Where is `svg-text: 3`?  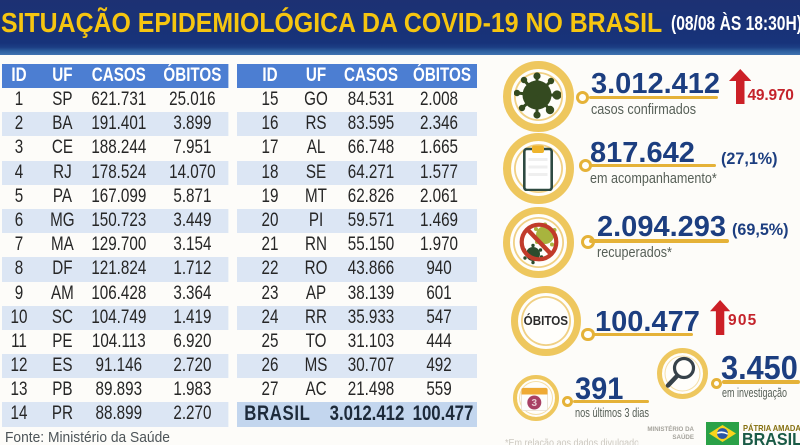 svg-text: 3 is located at coordinates (535, 403).